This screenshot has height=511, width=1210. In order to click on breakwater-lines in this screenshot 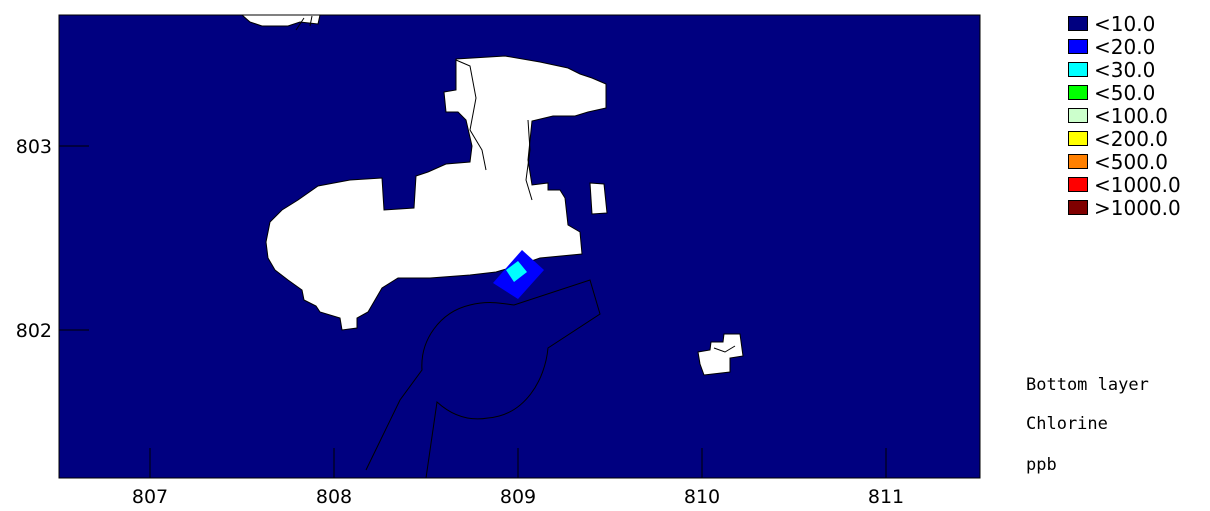, I will do `click(483, 379)`.